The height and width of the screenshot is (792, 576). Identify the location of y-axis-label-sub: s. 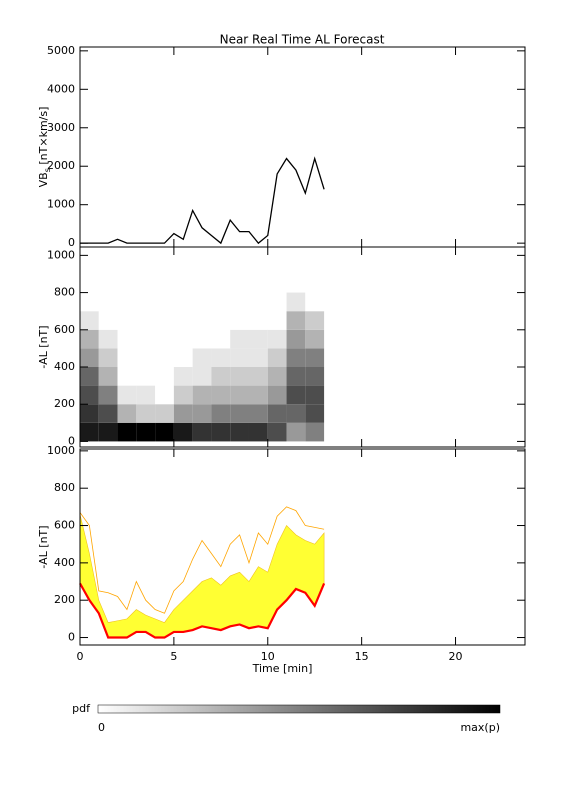
(47, 170).